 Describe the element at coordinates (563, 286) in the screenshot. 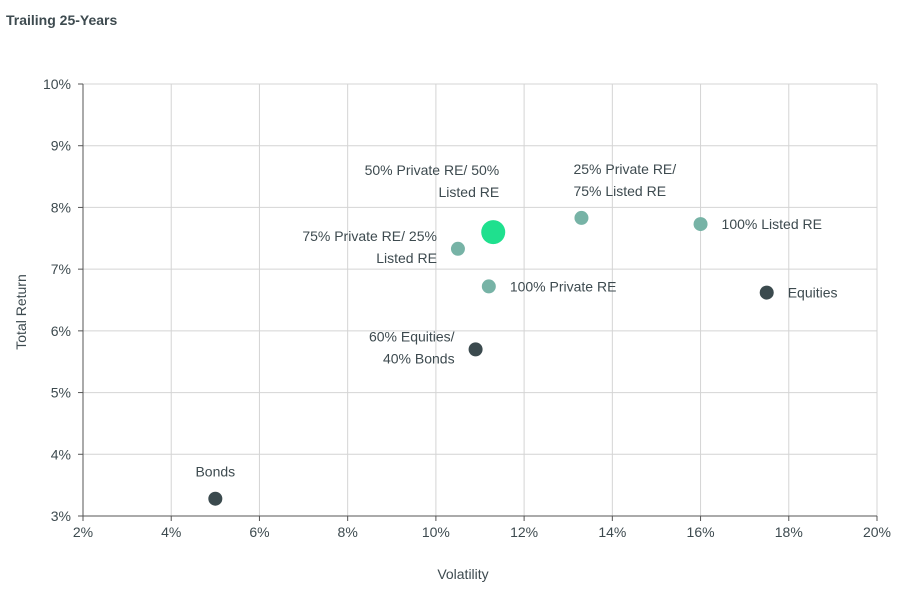

I see `point-label: 100% Private RE` at that location.